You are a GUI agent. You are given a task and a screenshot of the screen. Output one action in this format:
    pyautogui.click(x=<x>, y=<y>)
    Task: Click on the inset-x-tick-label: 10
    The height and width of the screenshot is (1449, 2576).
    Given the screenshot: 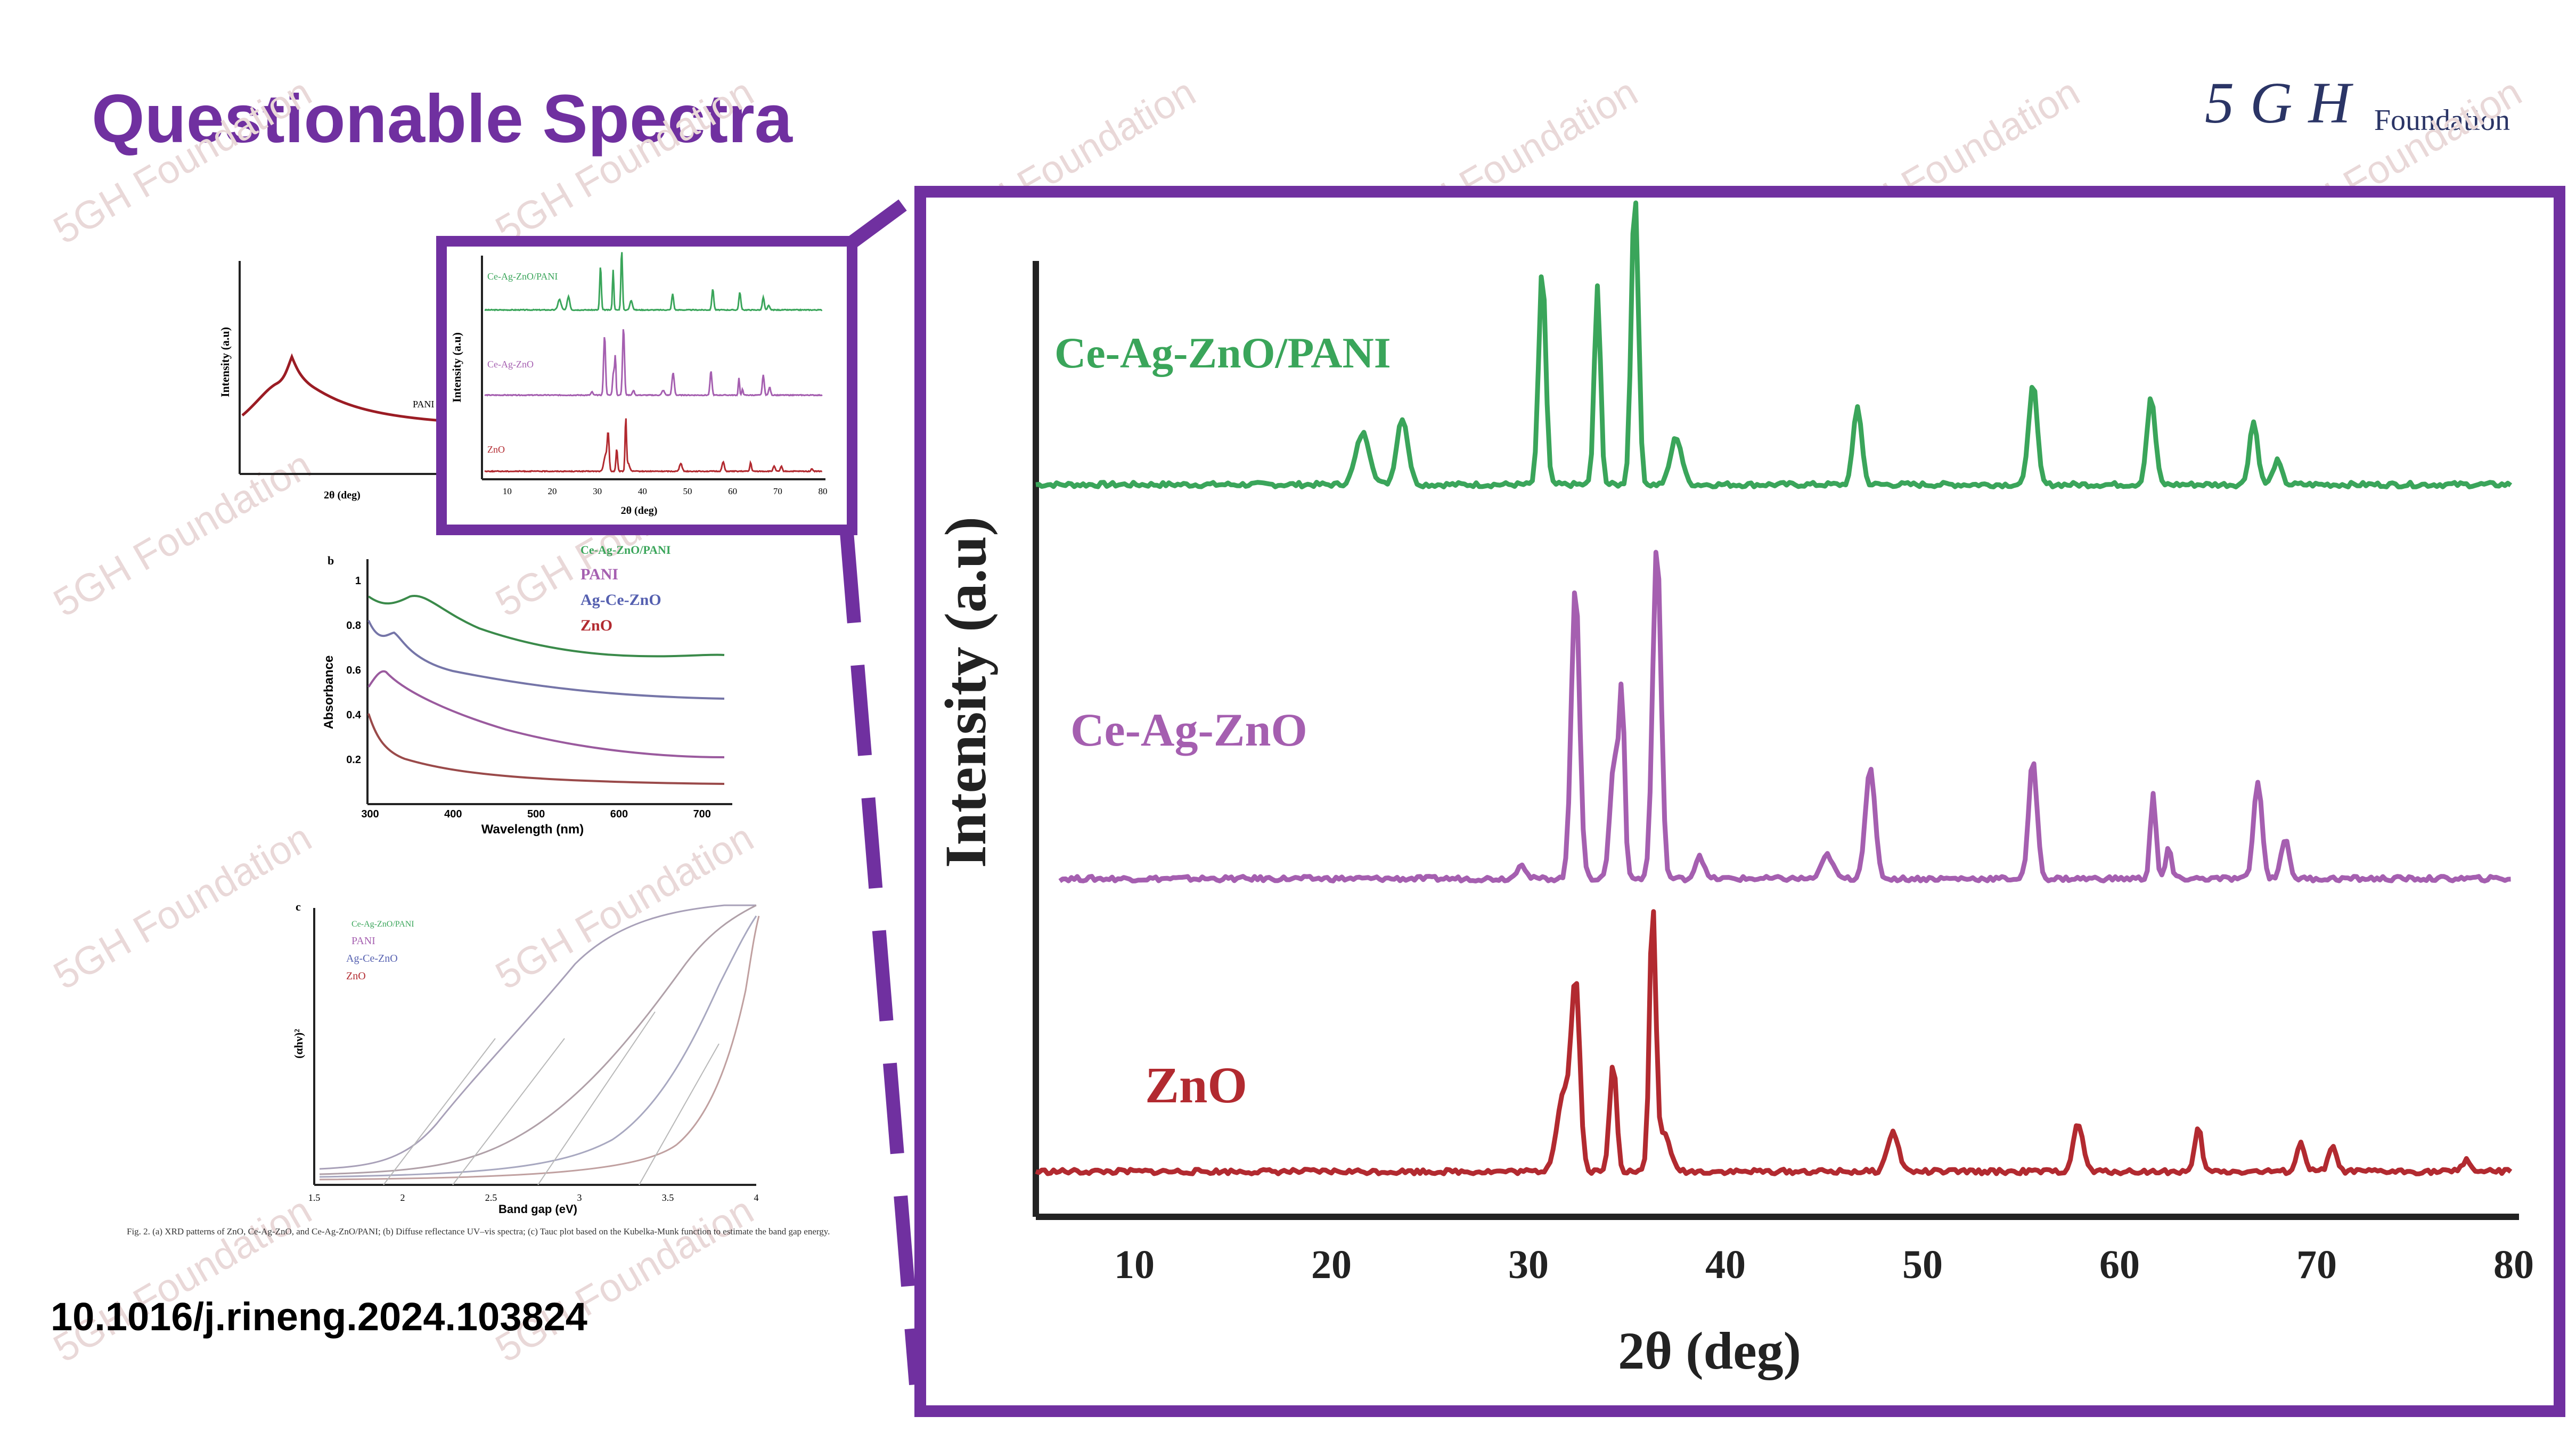 What is the action you would take?
    pyautogui.click(x=507, y=491)
    